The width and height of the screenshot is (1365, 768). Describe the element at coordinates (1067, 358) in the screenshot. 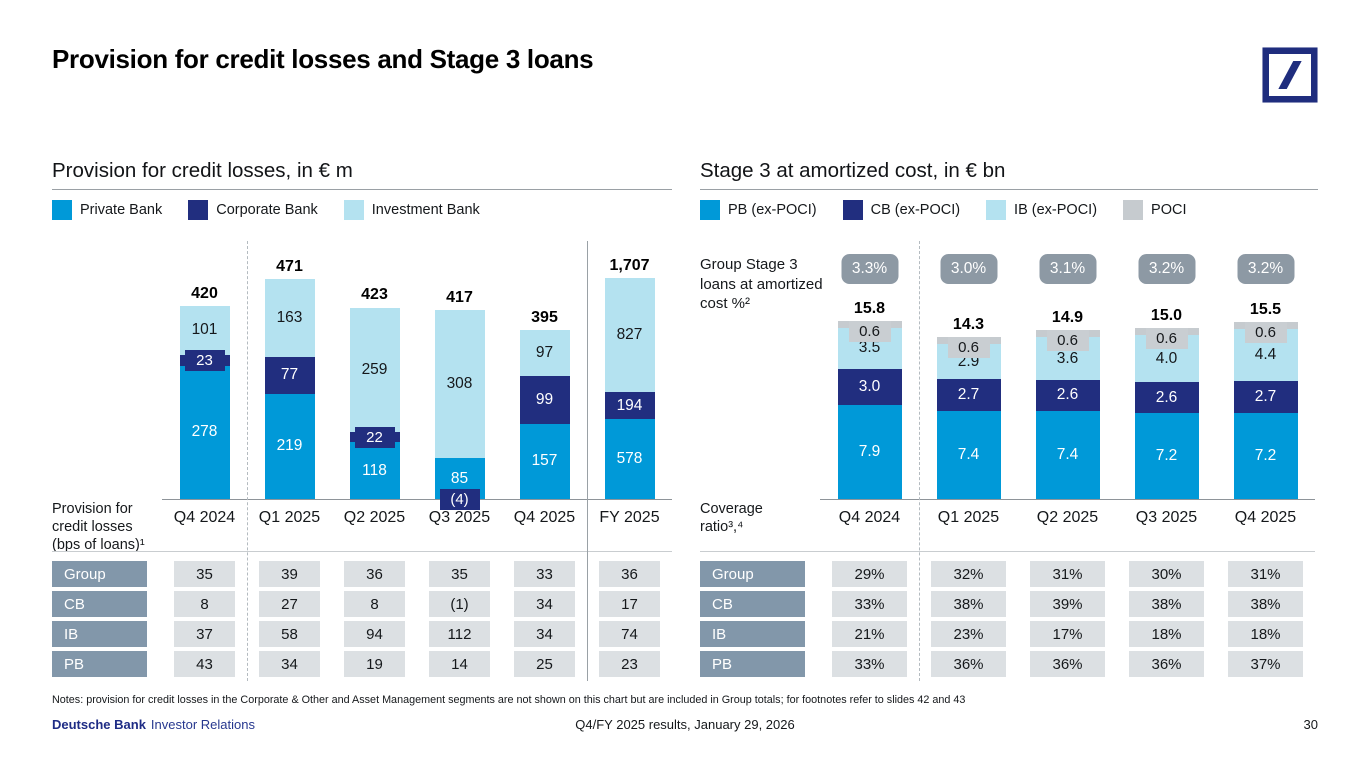

I see `bar-segment: 3.6` at that location.